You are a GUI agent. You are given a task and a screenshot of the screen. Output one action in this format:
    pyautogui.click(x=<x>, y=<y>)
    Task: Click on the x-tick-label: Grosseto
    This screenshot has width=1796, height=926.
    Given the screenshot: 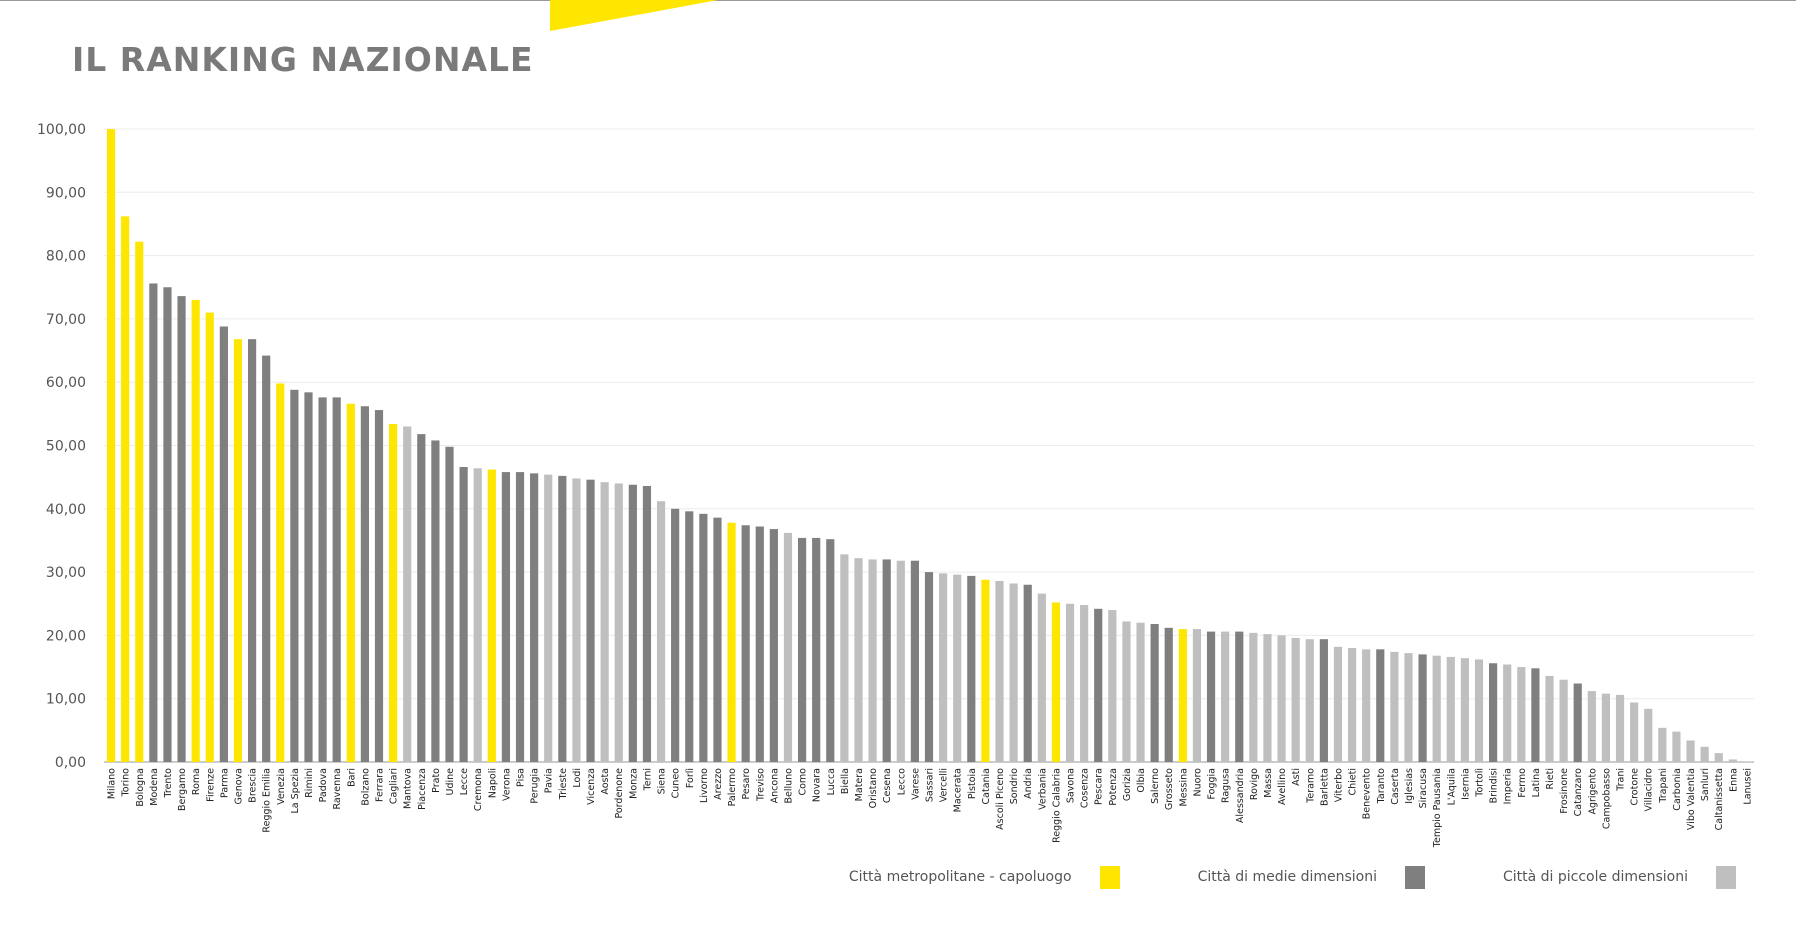 What is the action you would take?
    pyautogui.click(x=1169, y=789)
    